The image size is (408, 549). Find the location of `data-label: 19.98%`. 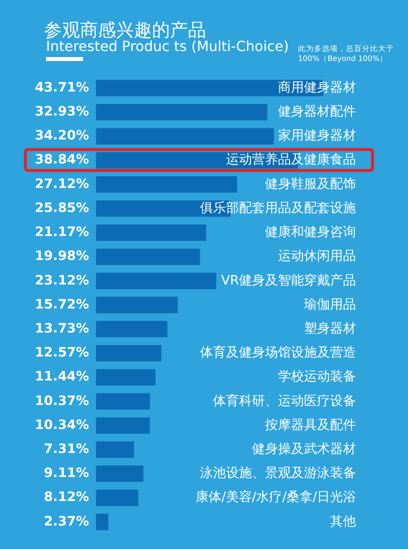

data-label: 19.98% is located at coordinates (61, 256).